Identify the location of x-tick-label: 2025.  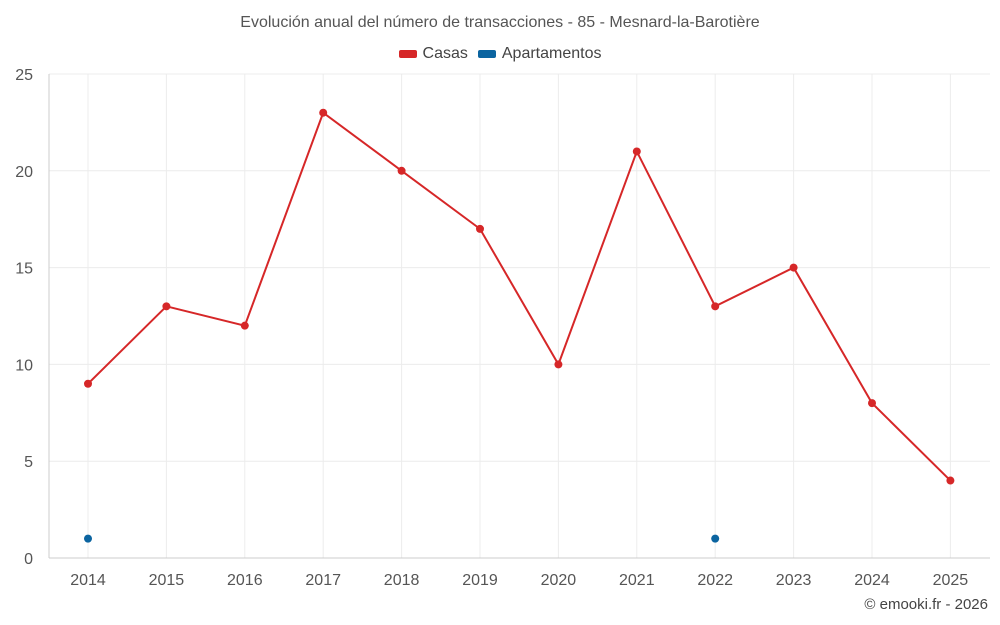
(951, 580).